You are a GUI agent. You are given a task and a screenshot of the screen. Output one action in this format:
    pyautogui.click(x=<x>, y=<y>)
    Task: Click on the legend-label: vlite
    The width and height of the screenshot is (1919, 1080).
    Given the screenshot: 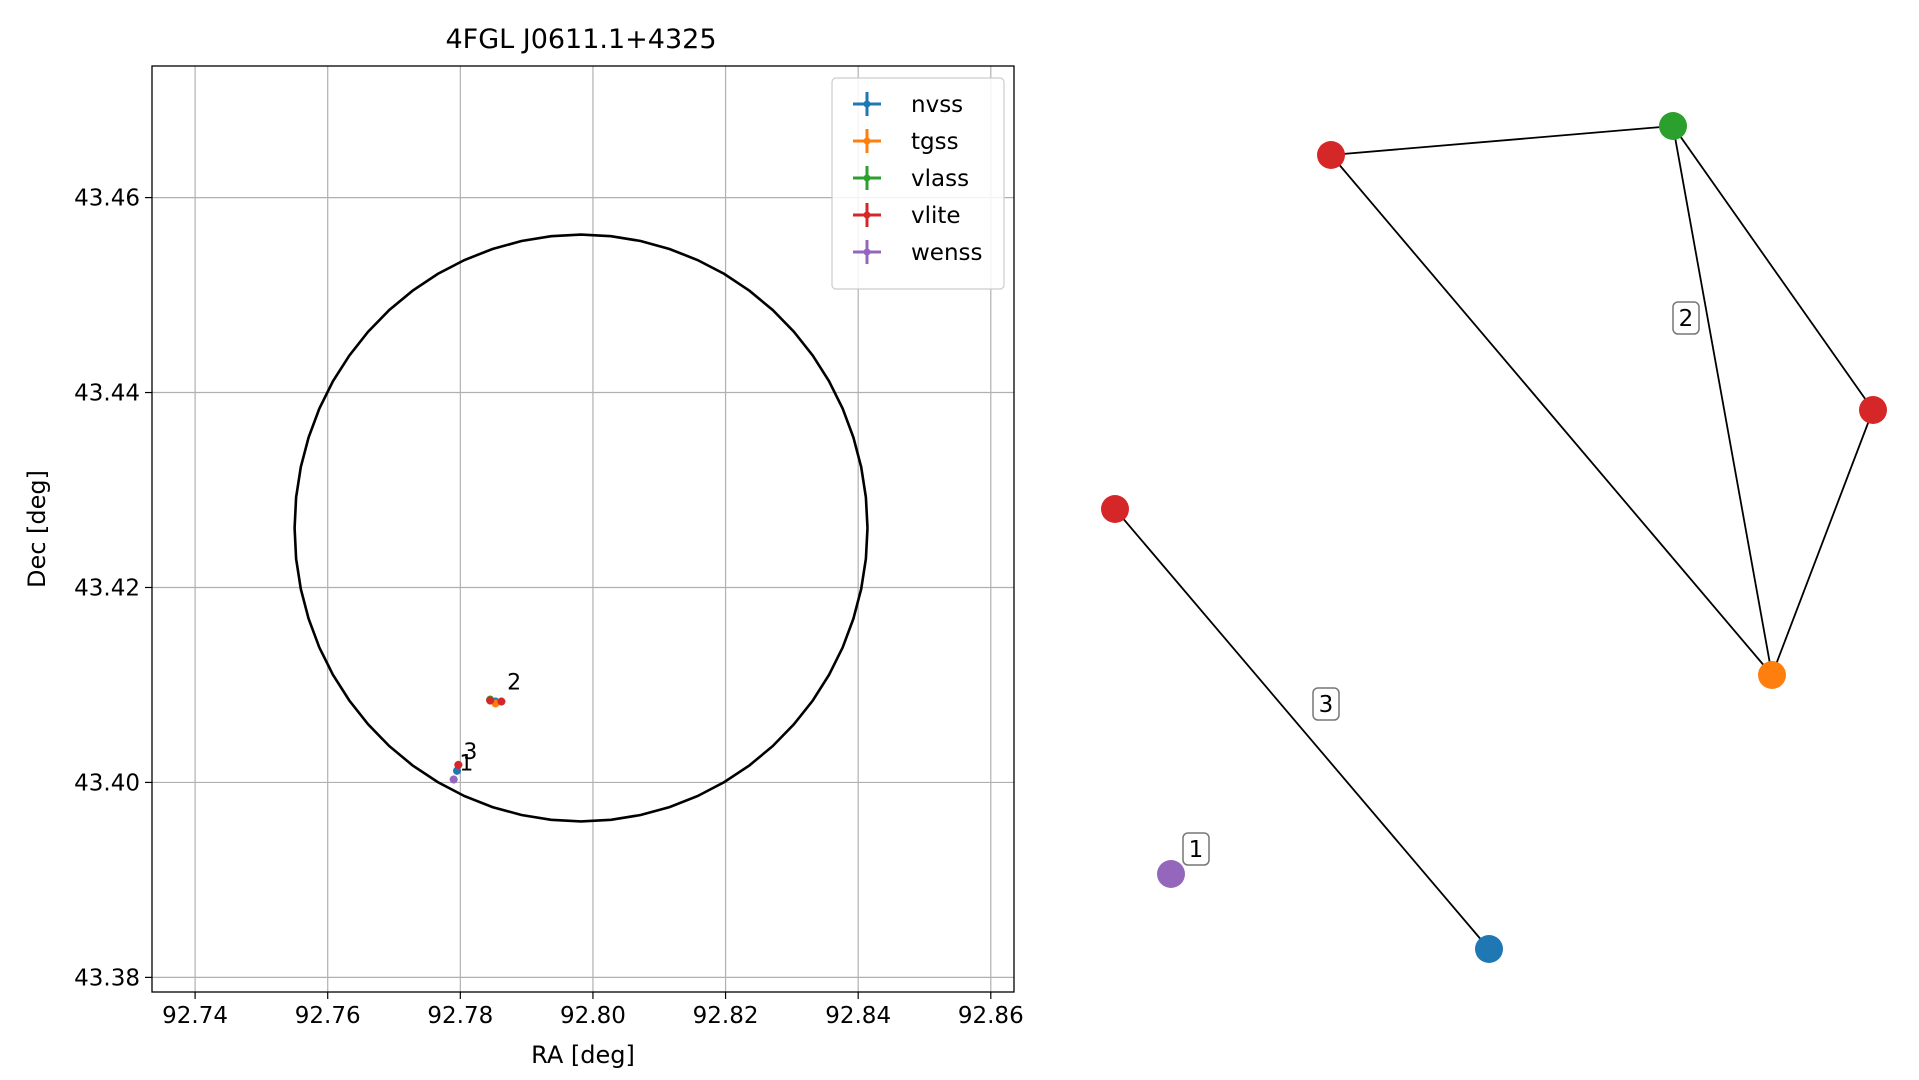 What is the action you would take?
    pyautogui.click(x=936, y=216)
    